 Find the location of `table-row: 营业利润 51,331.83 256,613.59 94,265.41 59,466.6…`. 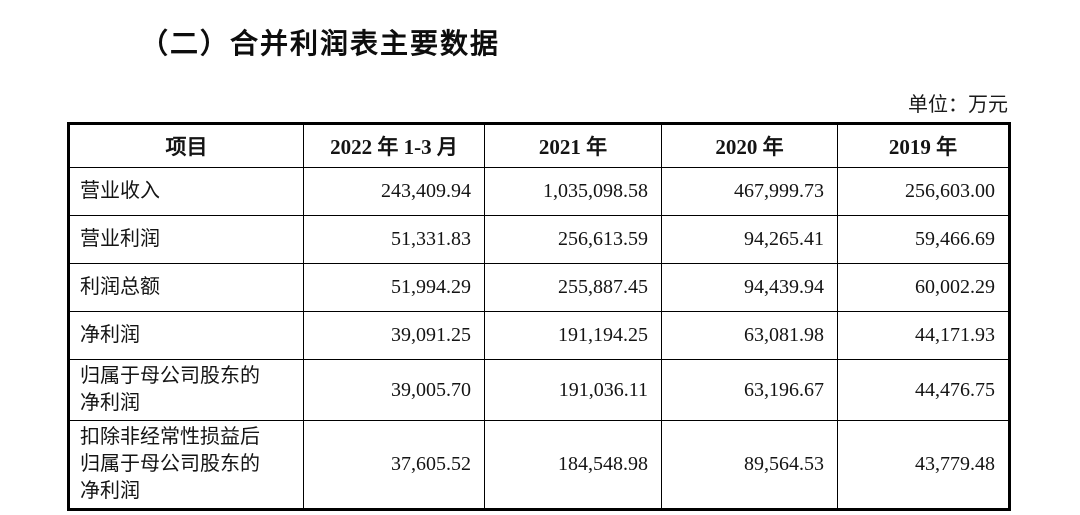

table-row: 营业利润 51,331.83 256,613.59 94,265.41 59,466.6… is located at coordinates (539, 239).